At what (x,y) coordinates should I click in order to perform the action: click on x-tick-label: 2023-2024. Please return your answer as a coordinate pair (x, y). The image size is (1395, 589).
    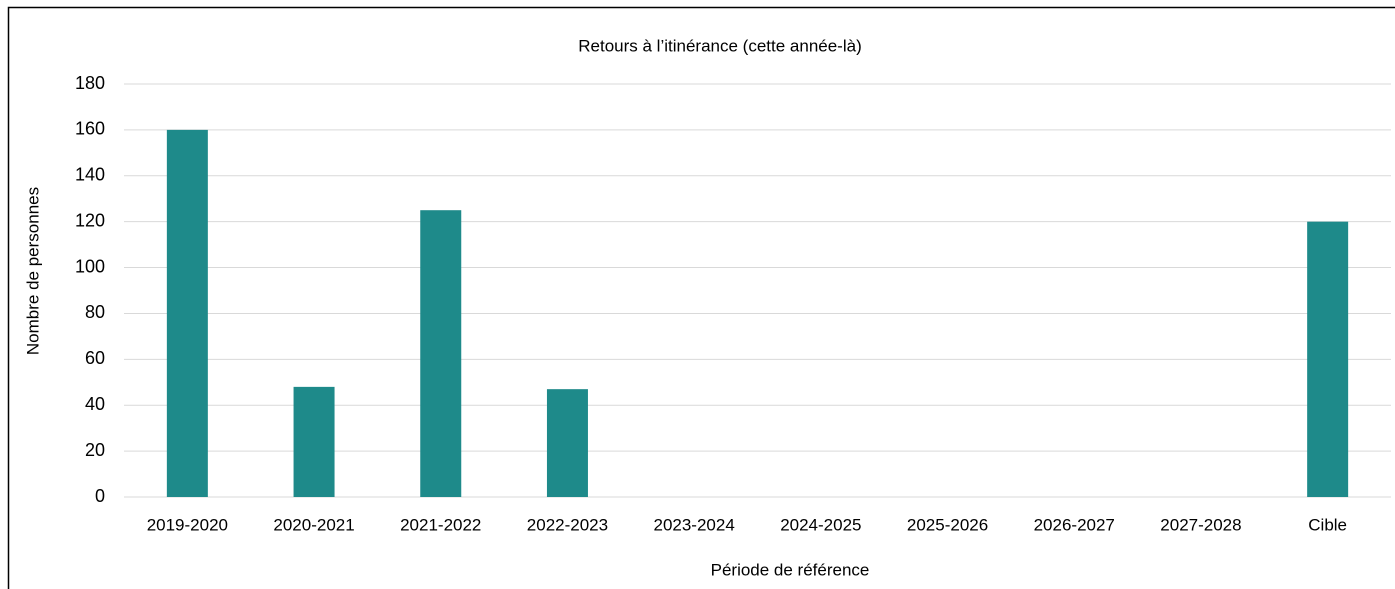
    Looking at the image, I should click on (693, 524).